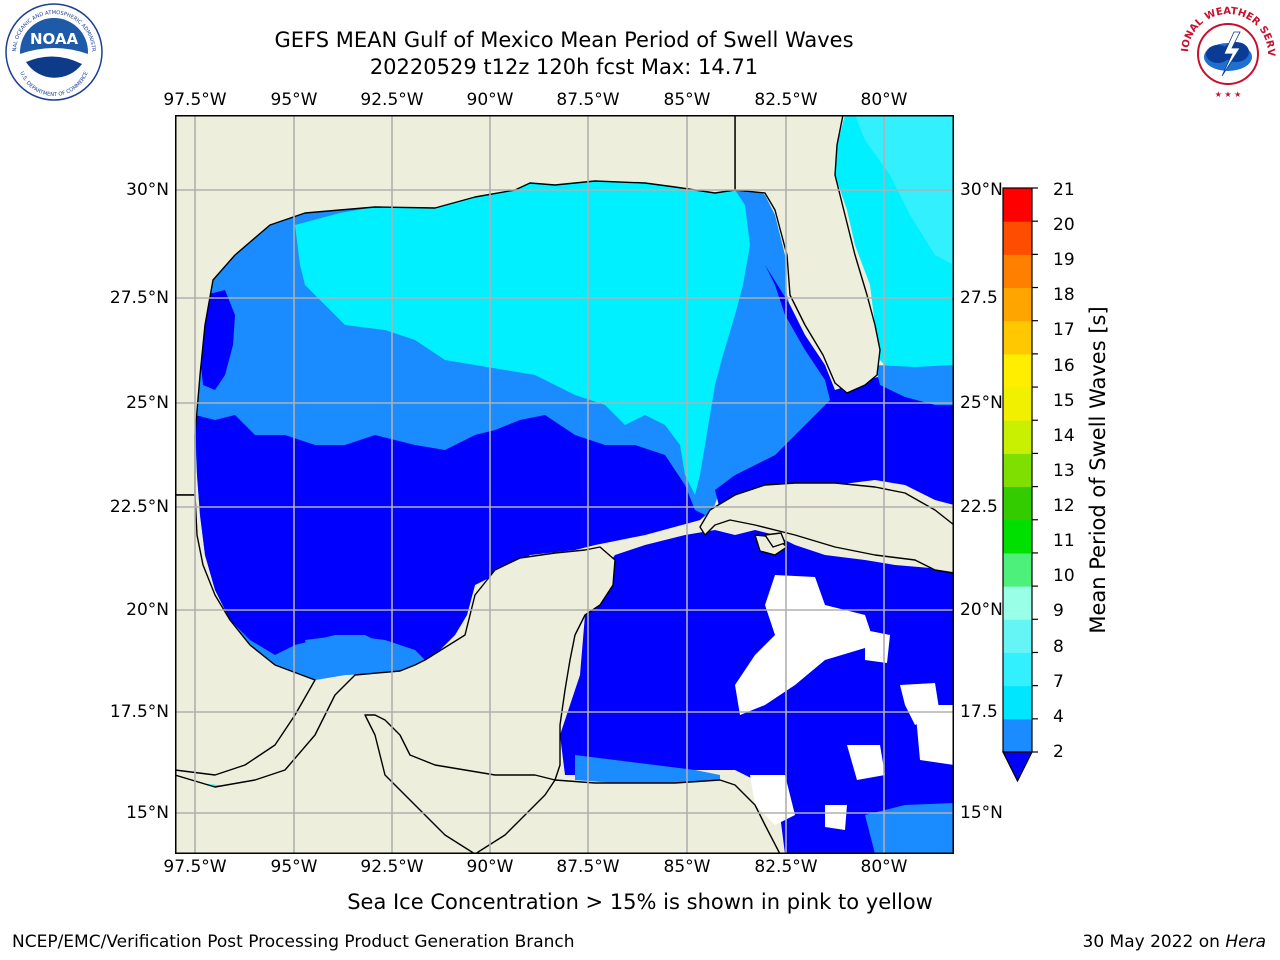 This screenshot has height=960, width=1280. I want to click on lat-label-left: 20°N, so click(147, 610).